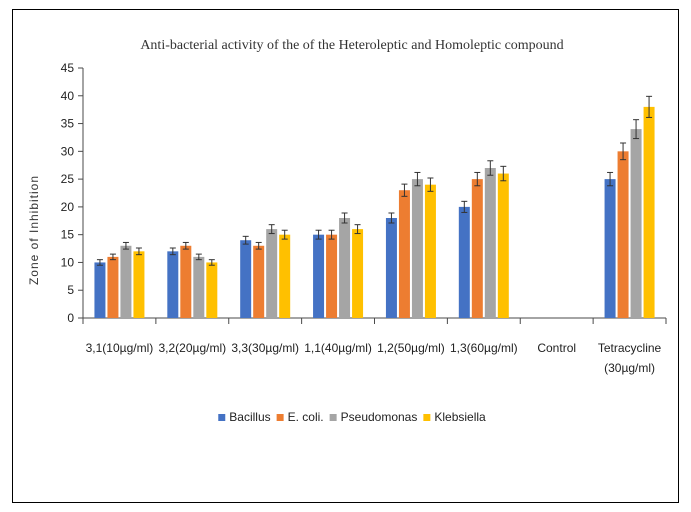 Image resolution: width=691 pixels, height=512 pixels. I want to click on x-tick-label: 3,1(10µg/ml), so click(120, 348).